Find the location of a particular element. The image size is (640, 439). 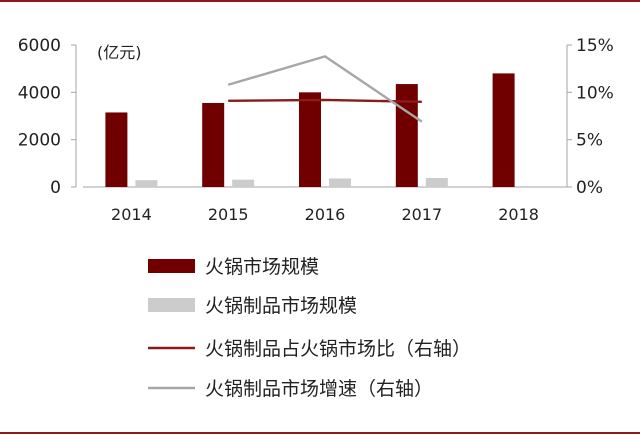

bottom-rule is located at coordinates (320, 433).